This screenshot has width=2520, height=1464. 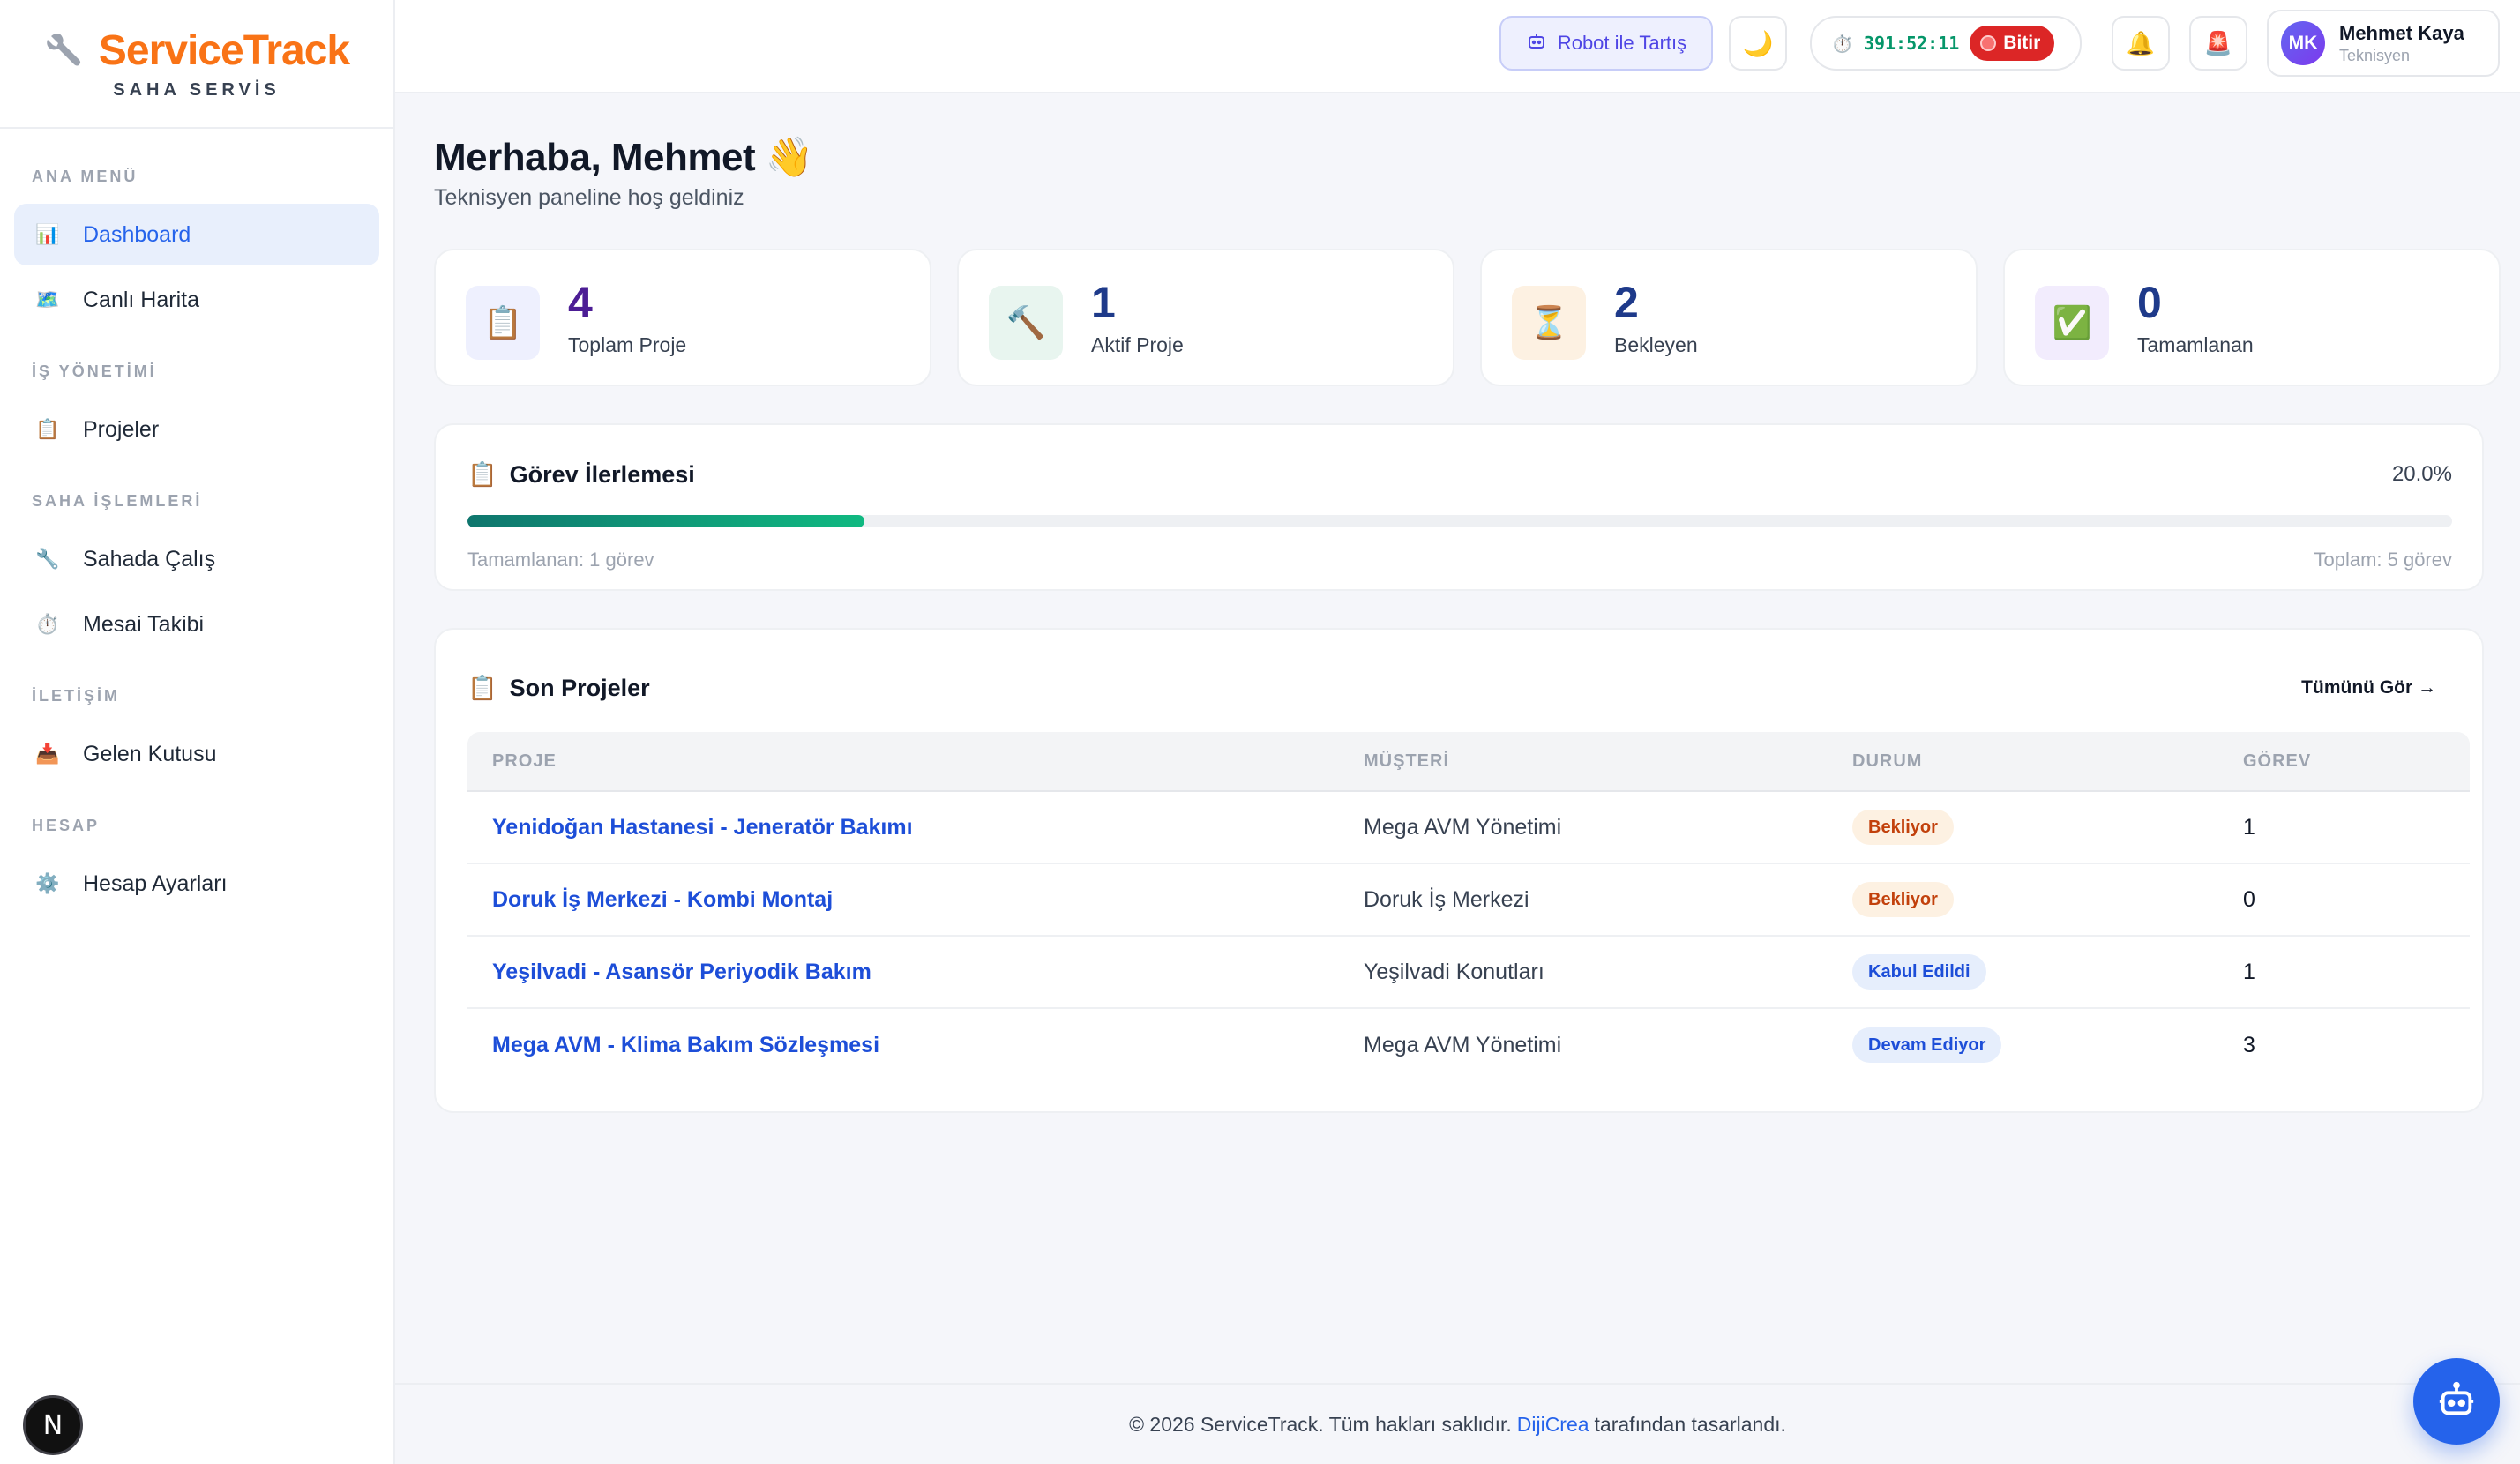 I want to click on footer-designer-link: DijiCrea, so click(x=1552, y=1424).